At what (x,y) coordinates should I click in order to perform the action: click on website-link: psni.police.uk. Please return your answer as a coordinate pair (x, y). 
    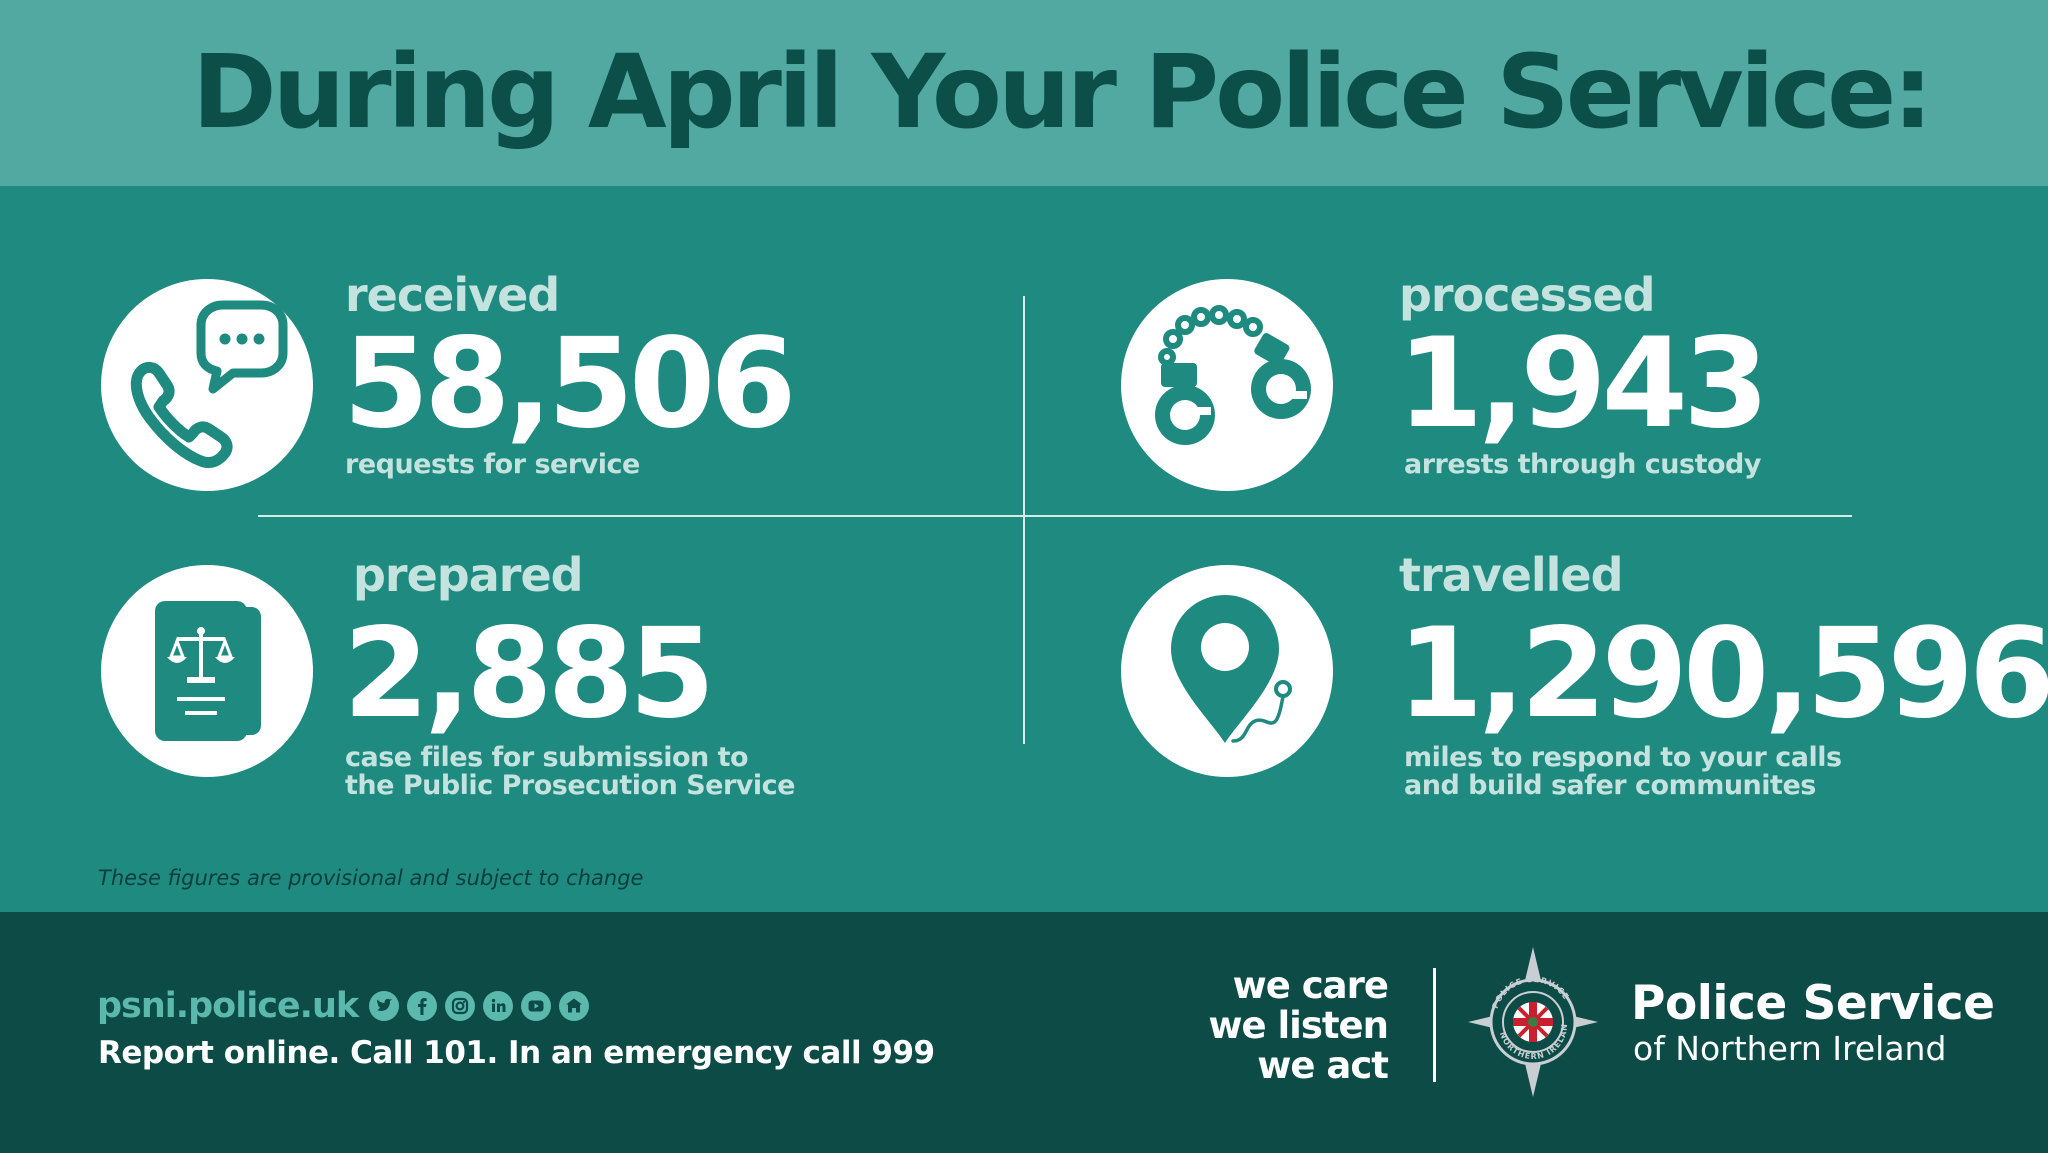
    Looking at the image, I should click on (228, 1006).